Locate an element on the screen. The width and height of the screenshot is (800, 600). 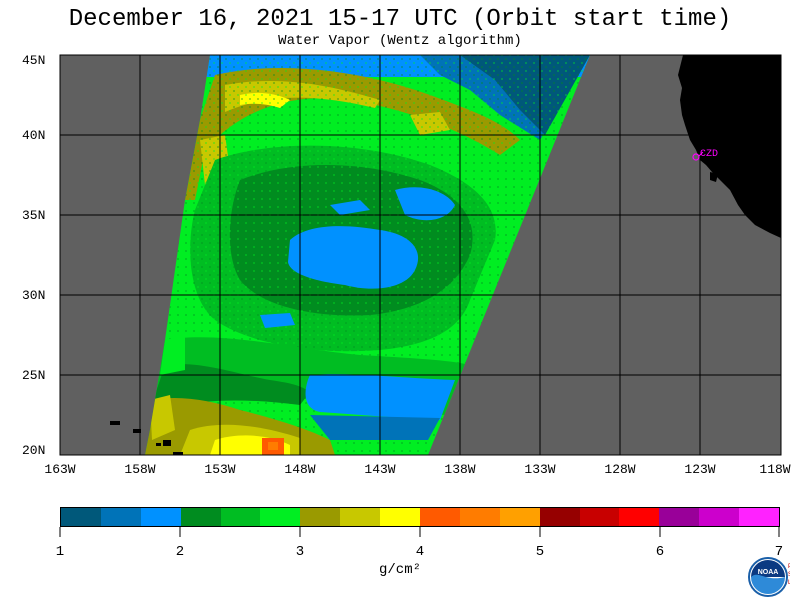
station-marker-czd: CZD is located at coordinates (705, 155).